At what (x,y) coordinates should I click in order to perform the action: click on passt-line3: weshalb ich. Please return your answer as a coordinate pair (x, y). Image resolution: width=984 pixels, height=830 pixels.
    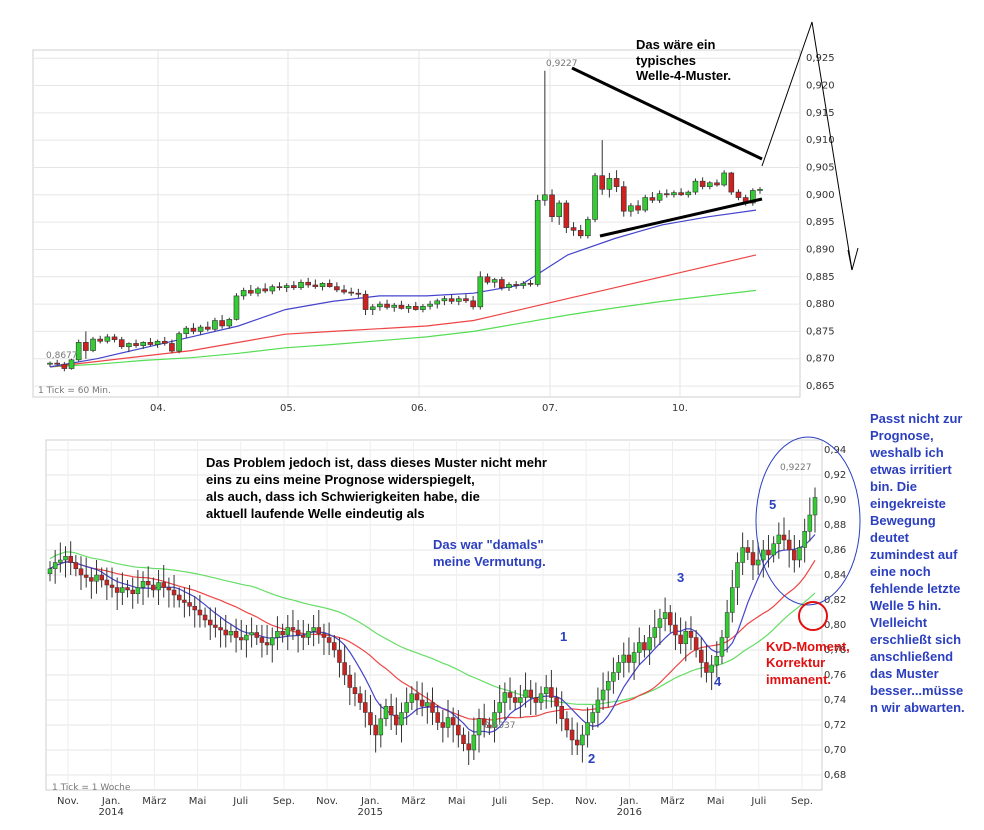
    Looking at the image, I should click on (906, 452).